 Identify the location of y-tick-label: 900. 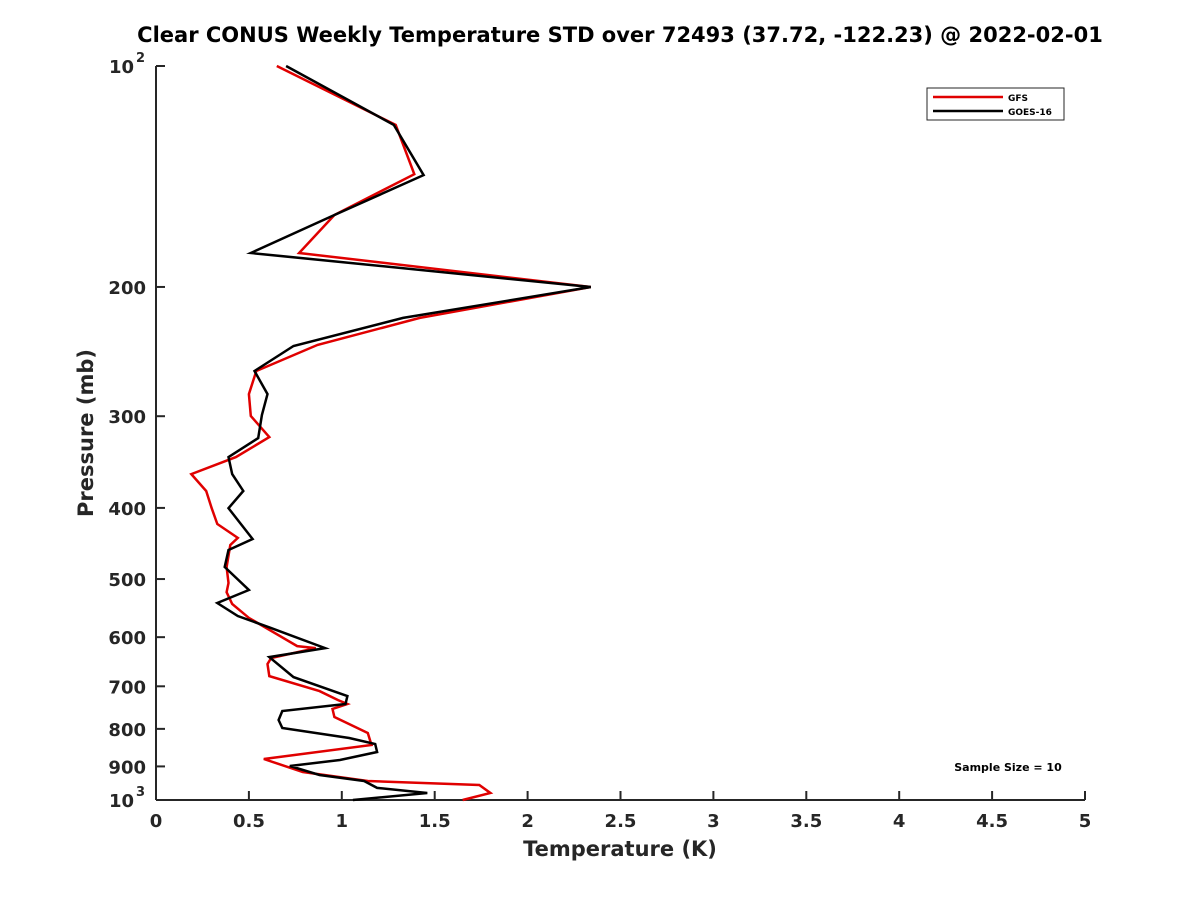
(127, 767).